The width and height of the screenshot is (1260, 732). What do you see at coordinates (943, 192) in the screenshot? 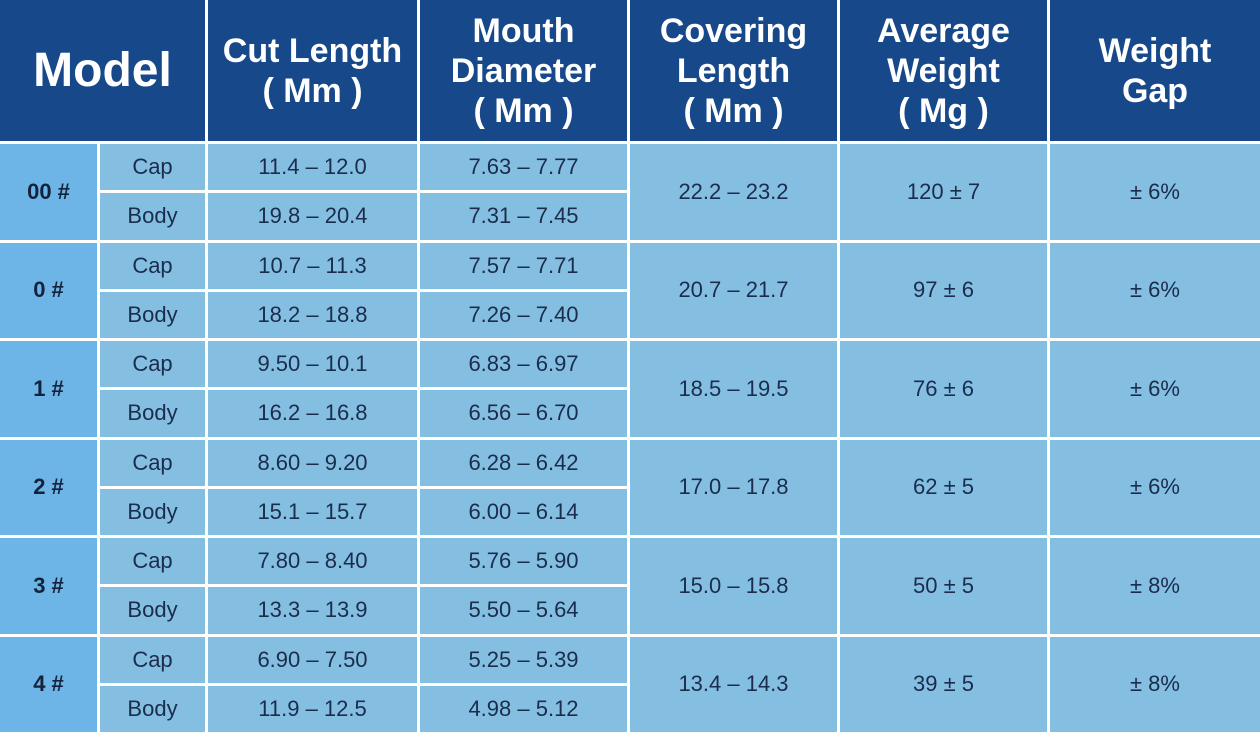
I see `average-weight-cell: 120 ± 7` at bounding box center [943, 192].